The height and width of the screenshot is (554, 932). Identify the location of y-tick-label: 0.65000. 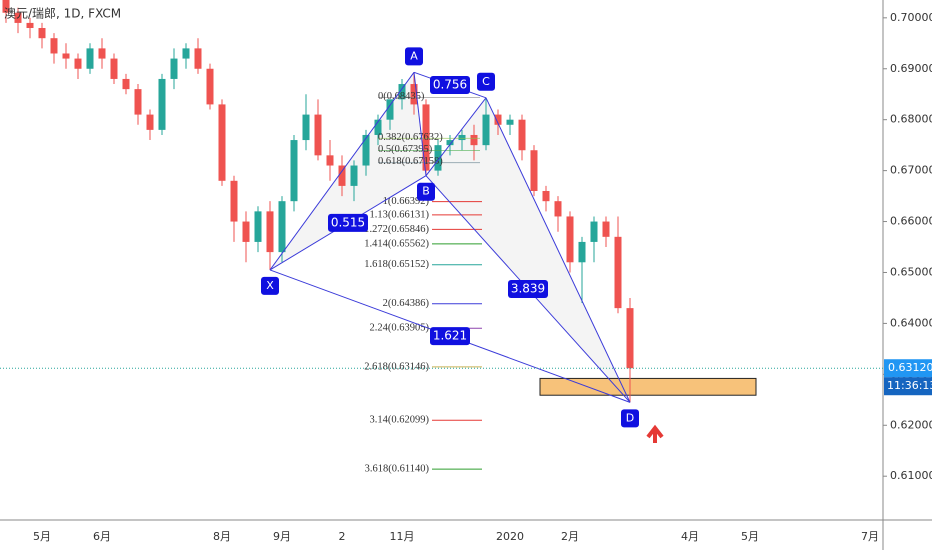
(911, 271).